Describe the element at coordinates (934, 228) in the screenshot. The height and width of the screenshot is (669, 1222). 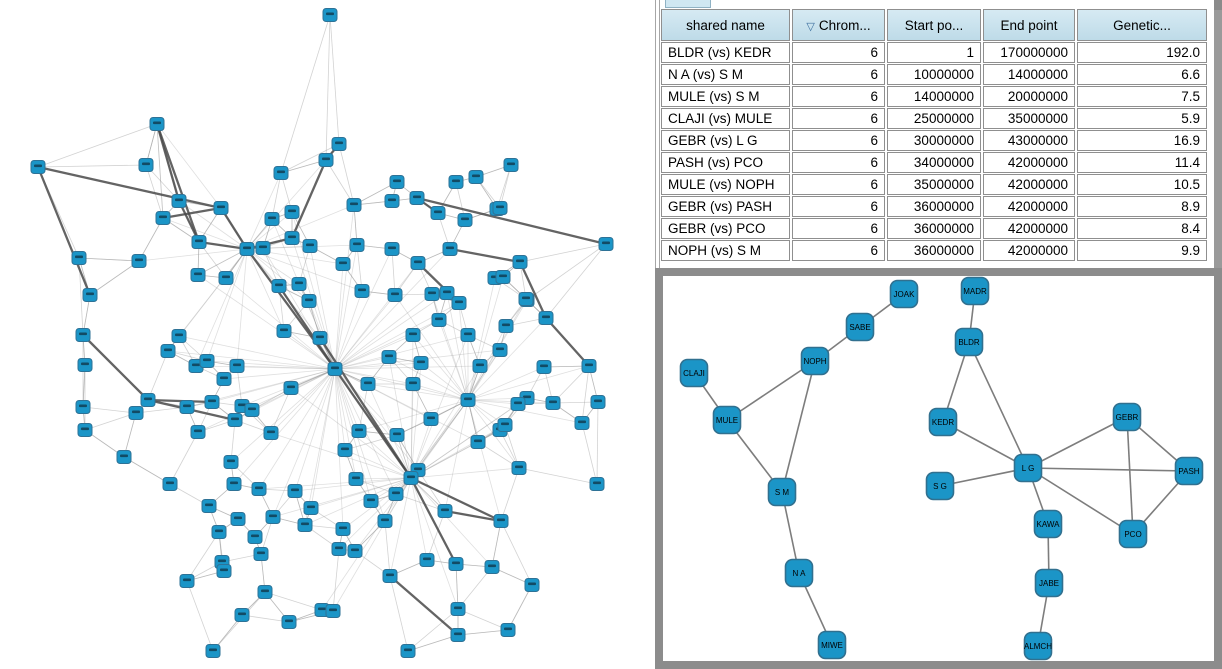
I see `table-row: GEBR (vs) PCO 6 36000000 42000000 8.4` at that location.